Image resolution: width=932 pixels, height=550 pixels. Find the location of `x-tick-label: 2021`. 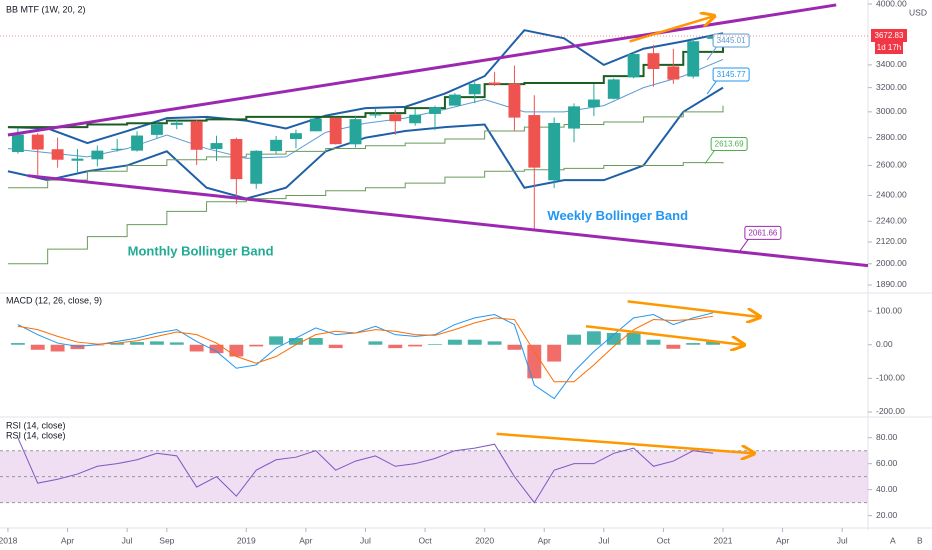

x-tick-label: 2021 is located at coordinates (723, 540).